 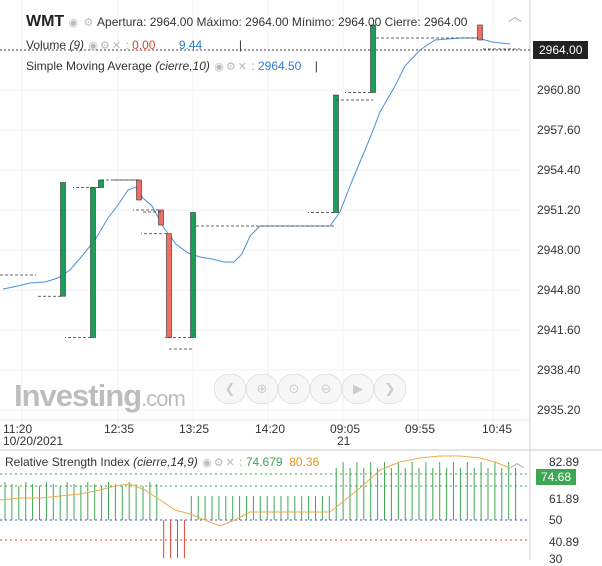 I want to click on open-value: 2964.00, so click(x=171, y=22).